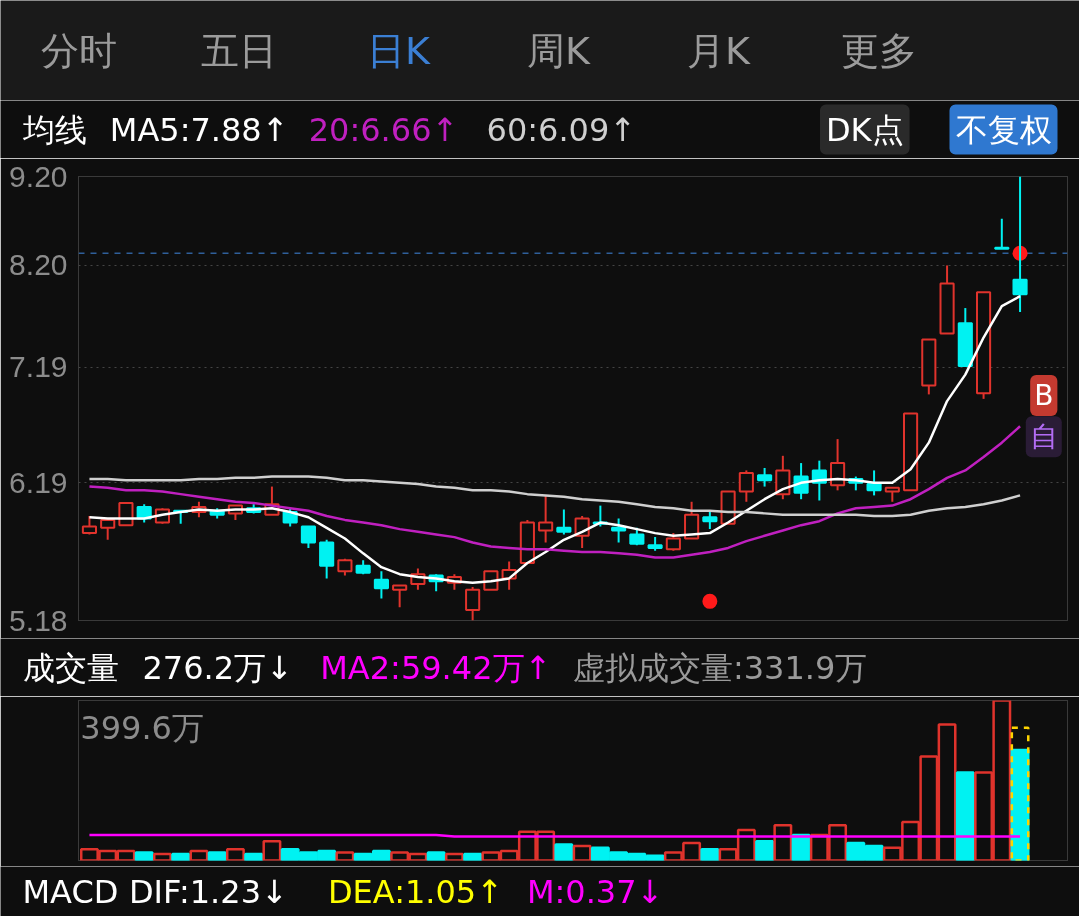 This screenshot has height=918, width=1079. I want to click on text: 虚拟成交量:331.9万, so click(720, 667).